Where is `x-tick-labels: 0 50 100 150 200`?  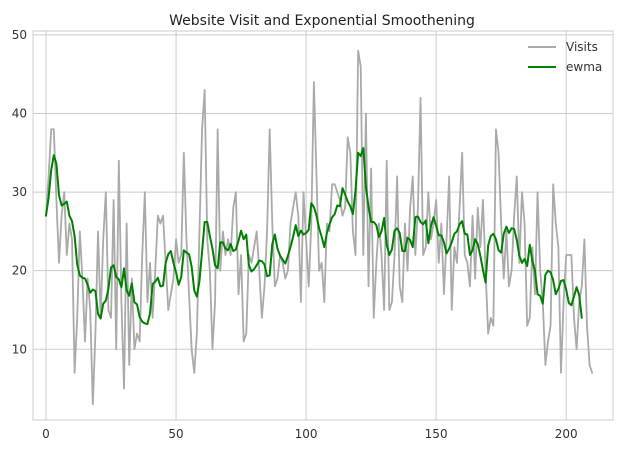
x-tick-labels: 0 50 100 150 200 is located at coordinates (309, 434).